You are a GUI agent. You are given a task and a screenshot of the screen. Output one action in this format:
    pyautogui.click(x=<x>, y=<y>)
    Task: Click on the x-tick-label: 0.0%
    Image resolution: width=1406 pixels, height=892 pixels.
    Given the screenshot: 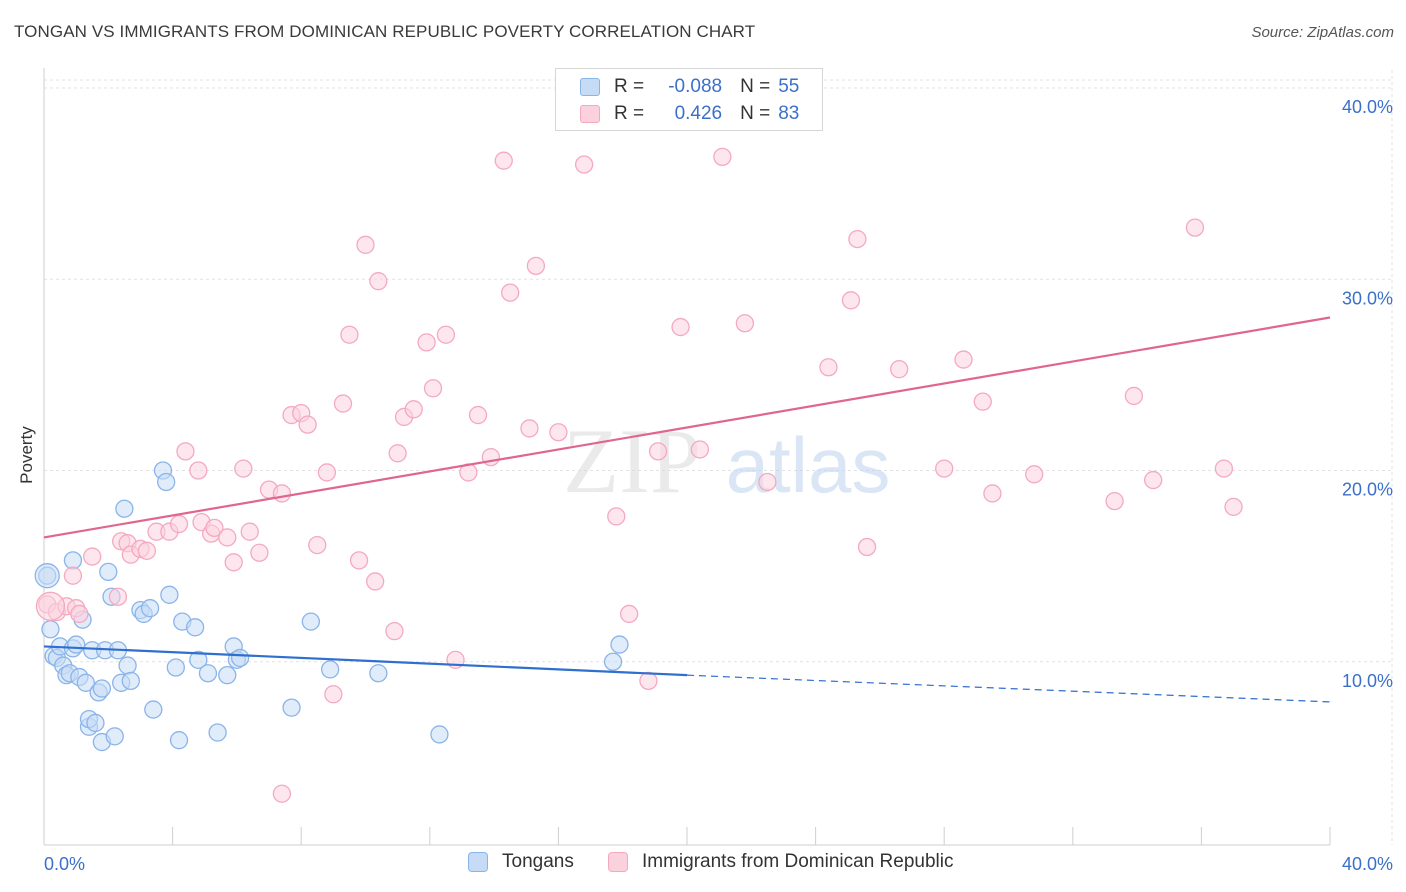 What is the action you would take?
    pyautogui.click(x=64, y=864)
    